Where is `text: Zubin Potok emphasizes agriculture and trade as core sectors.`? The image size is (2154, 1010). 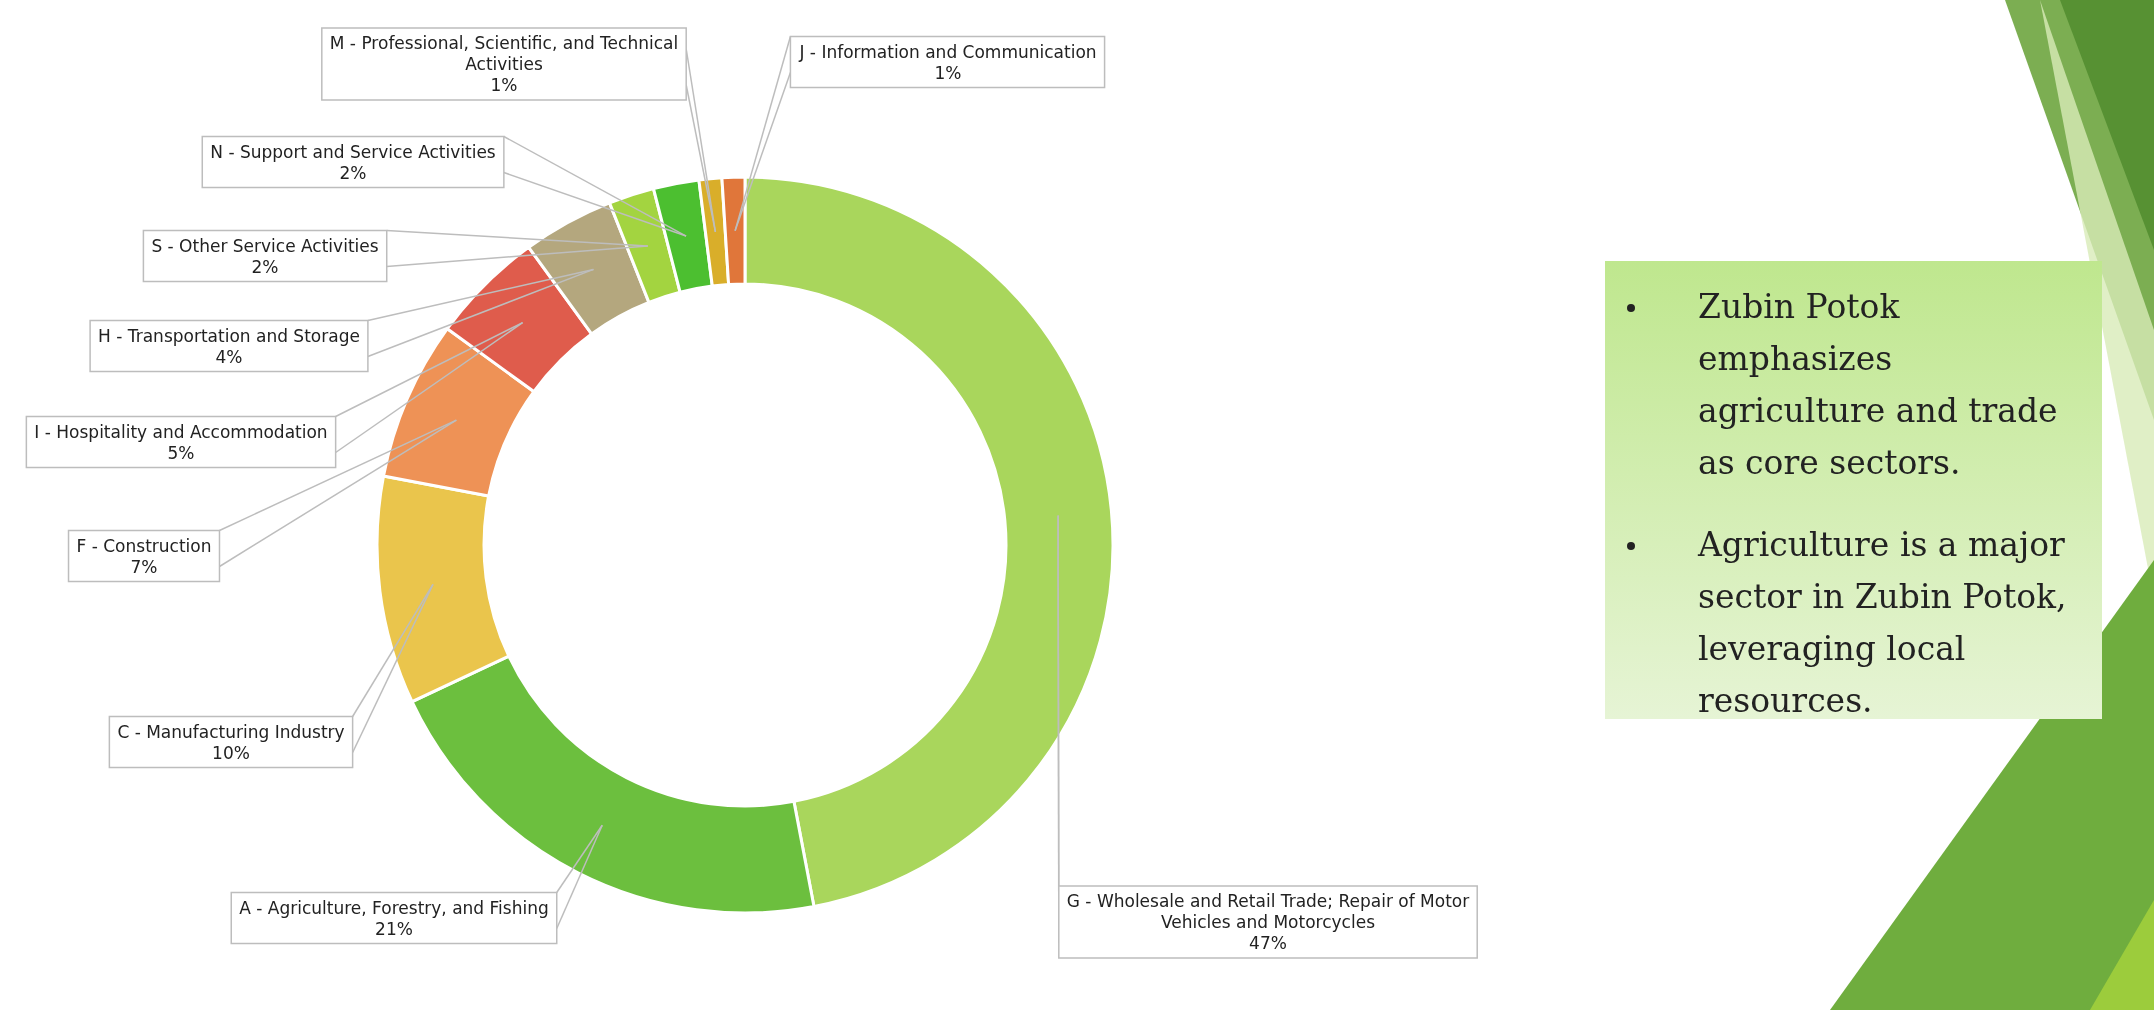 text: Zubin Potok emphasizes agriculture and trade as core sectors. is located at coordinates (1878, 384).